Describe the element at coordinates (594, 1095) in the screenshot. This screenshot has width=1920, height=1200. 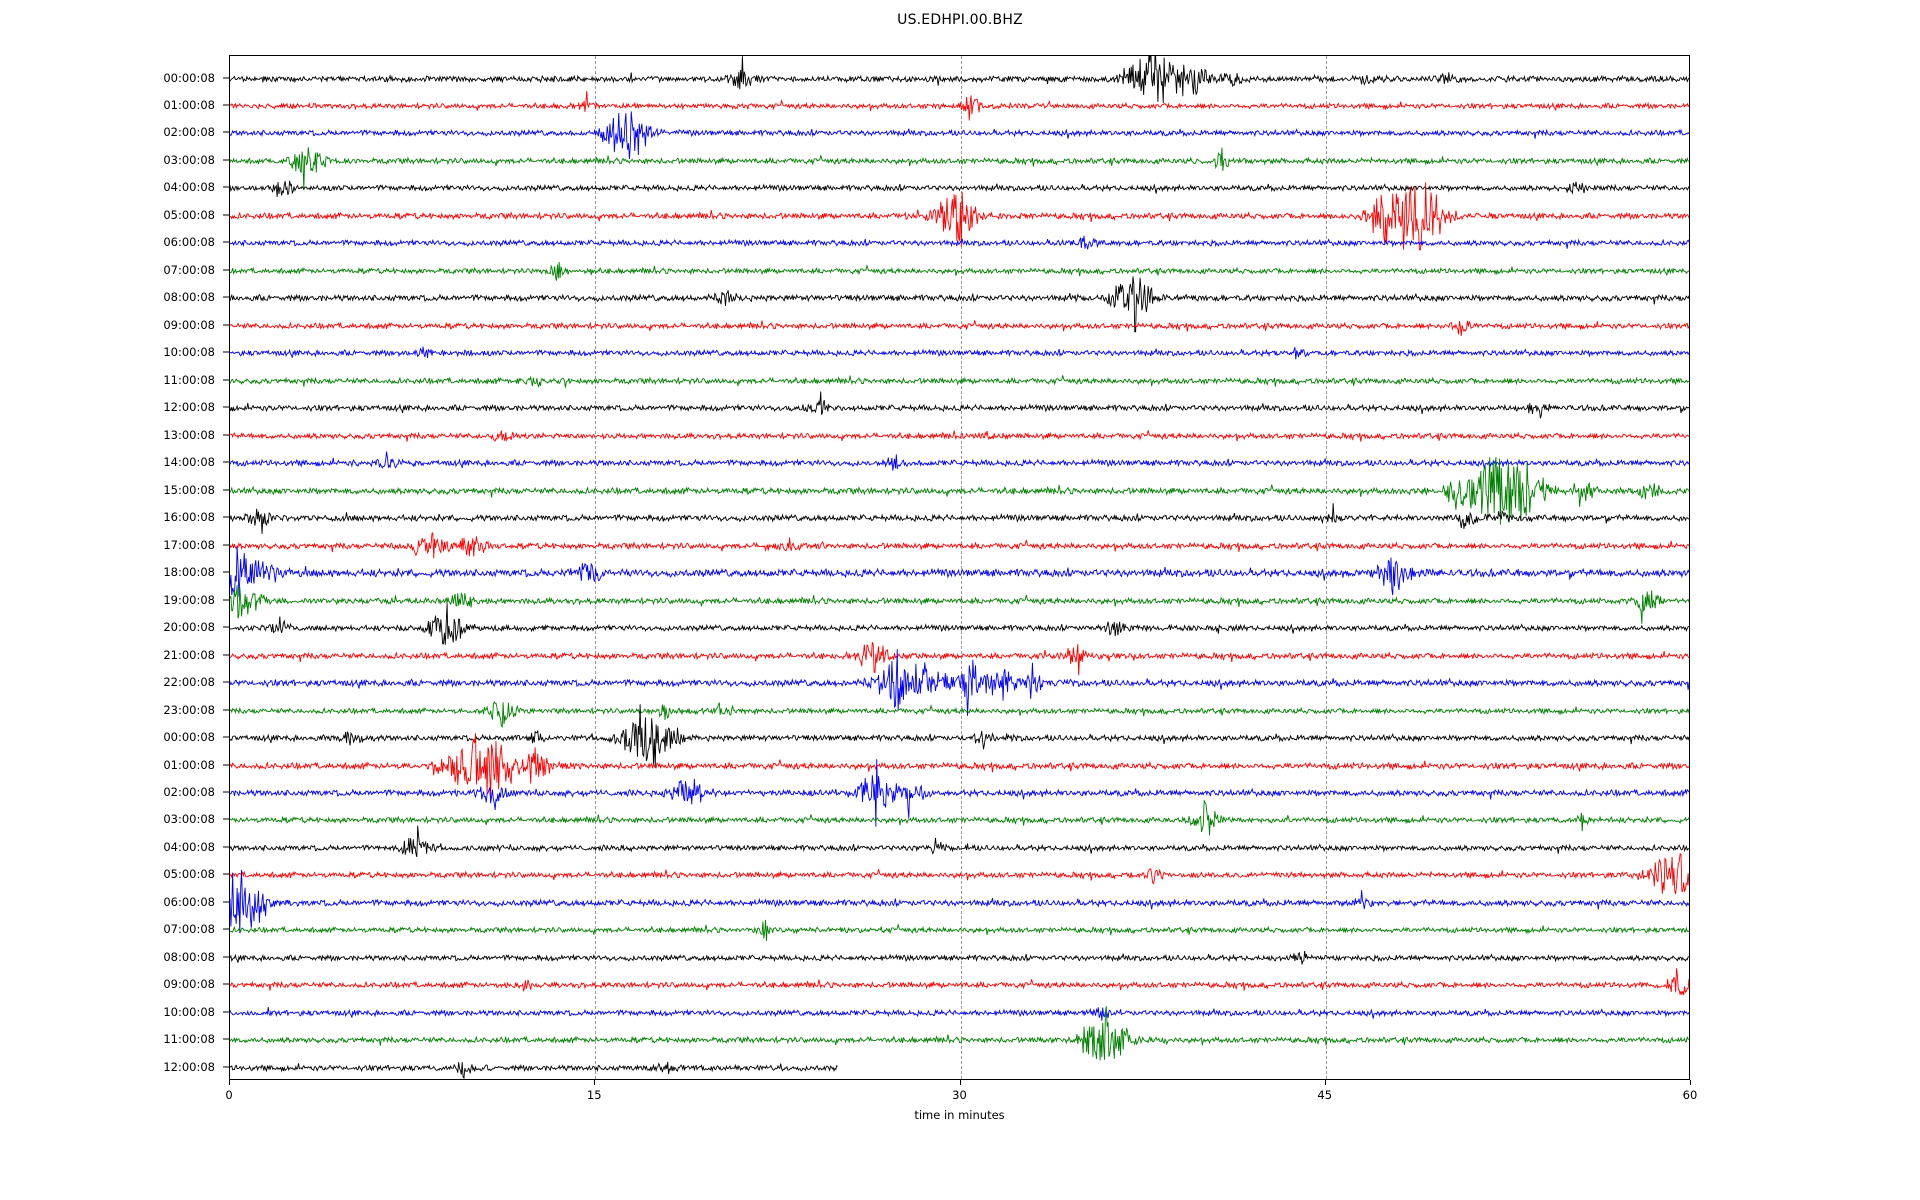
I see `x-tick-label: 15` at that location.